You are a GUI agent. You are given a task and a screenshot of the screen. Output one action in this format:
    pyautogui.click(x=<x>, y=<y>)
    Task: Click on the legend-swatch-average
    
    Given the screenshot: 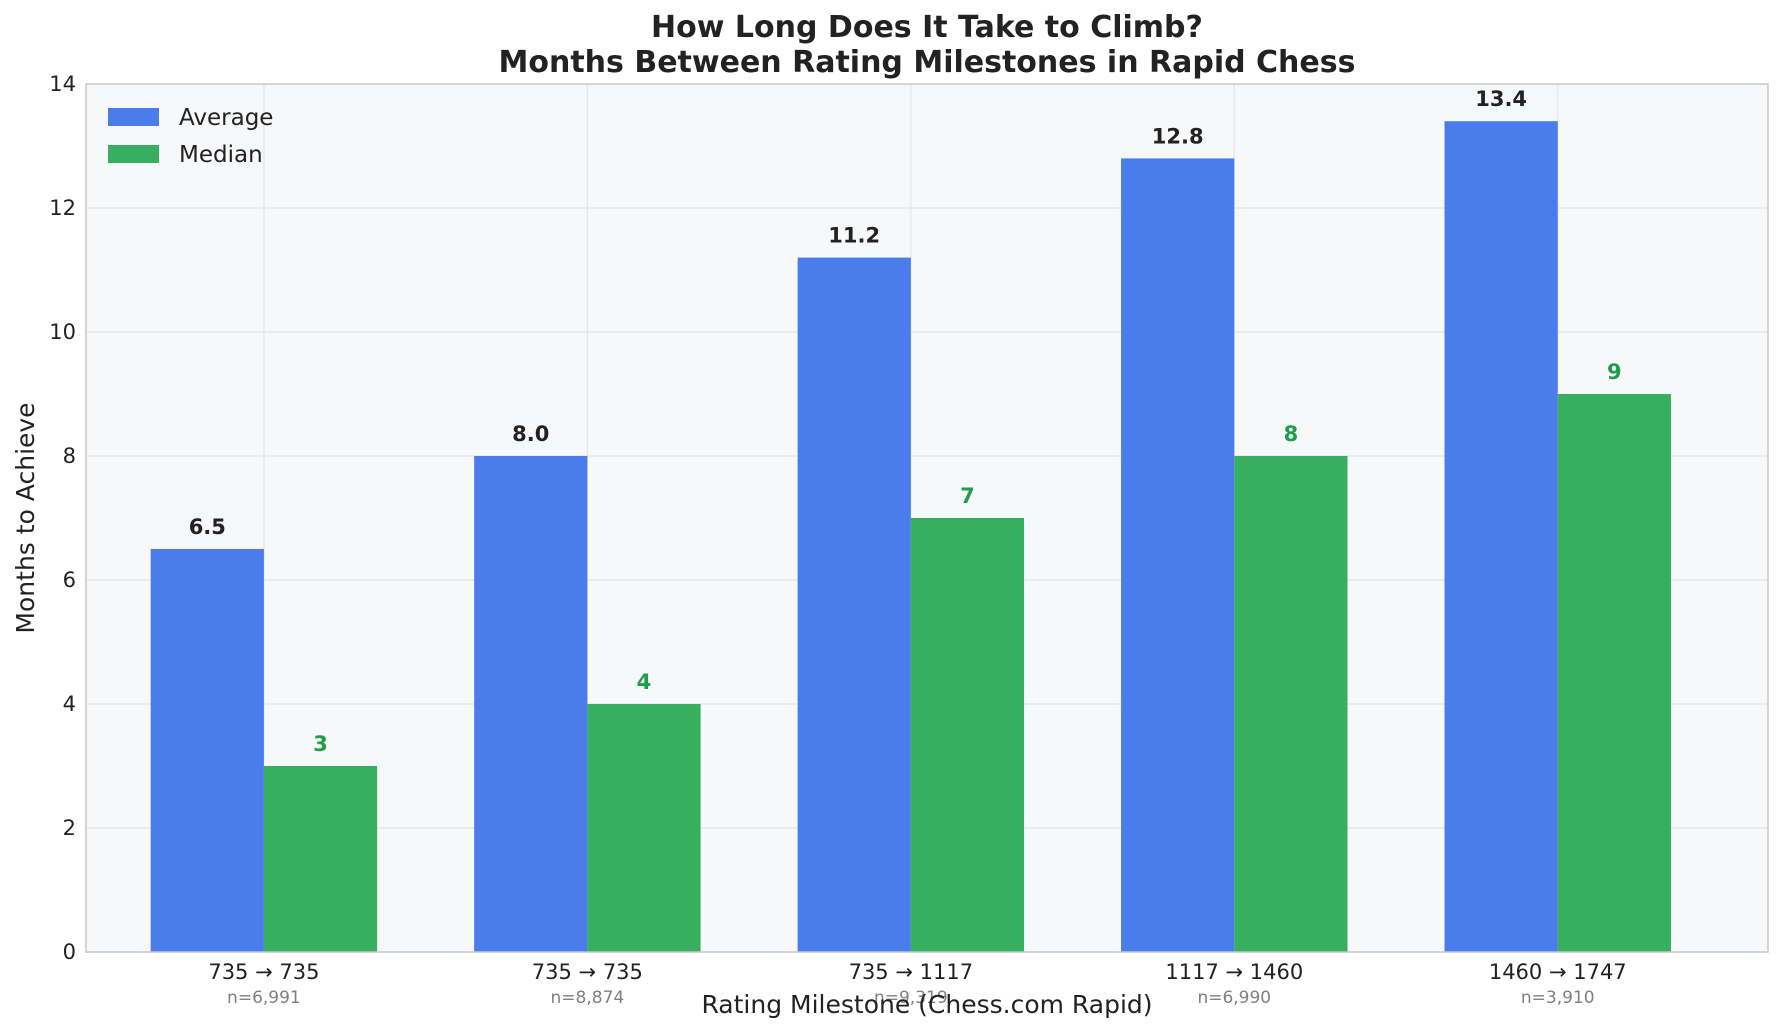 What is the action you would take?
    pyautogui.click(x=133, y=117)
    